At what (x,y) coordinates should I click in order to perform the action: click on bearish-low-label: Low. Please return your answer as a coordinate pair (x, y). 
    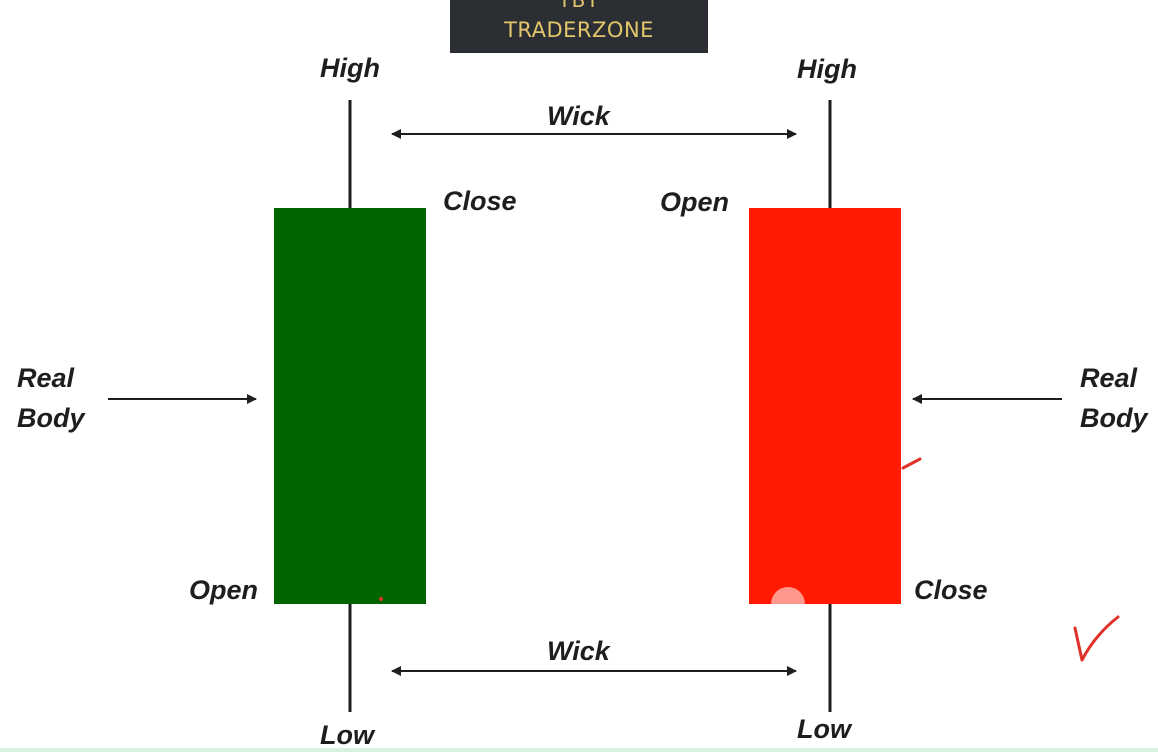
    Looking at the image, I should click on (824, 729).